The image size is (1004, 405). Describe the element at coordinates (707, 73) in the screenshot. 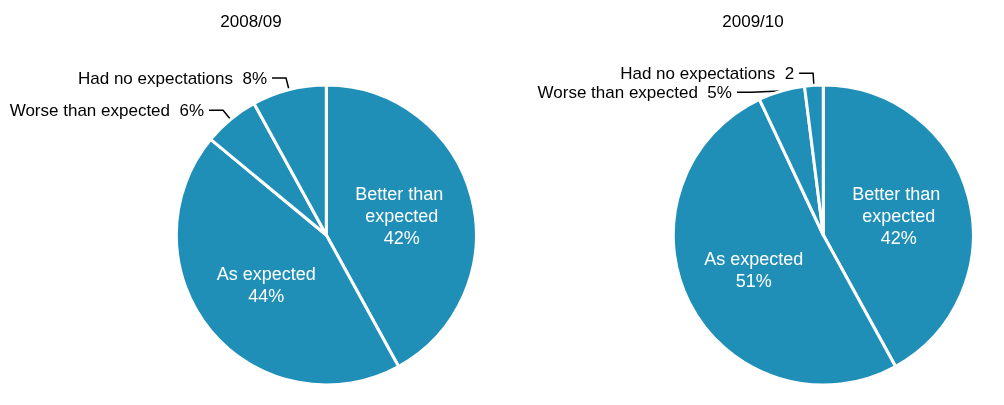

I see `slice-label: Had no expectations 2` at that location.